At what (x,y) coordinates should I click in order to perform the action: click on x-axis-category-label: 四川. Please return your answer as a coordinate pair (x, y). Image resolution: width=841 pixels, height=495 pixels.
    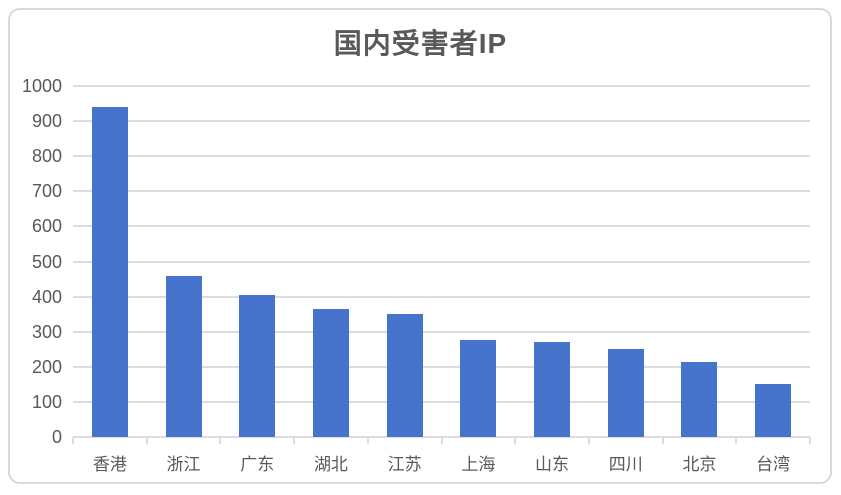
    Looking at the image, I should click on (625, 464).